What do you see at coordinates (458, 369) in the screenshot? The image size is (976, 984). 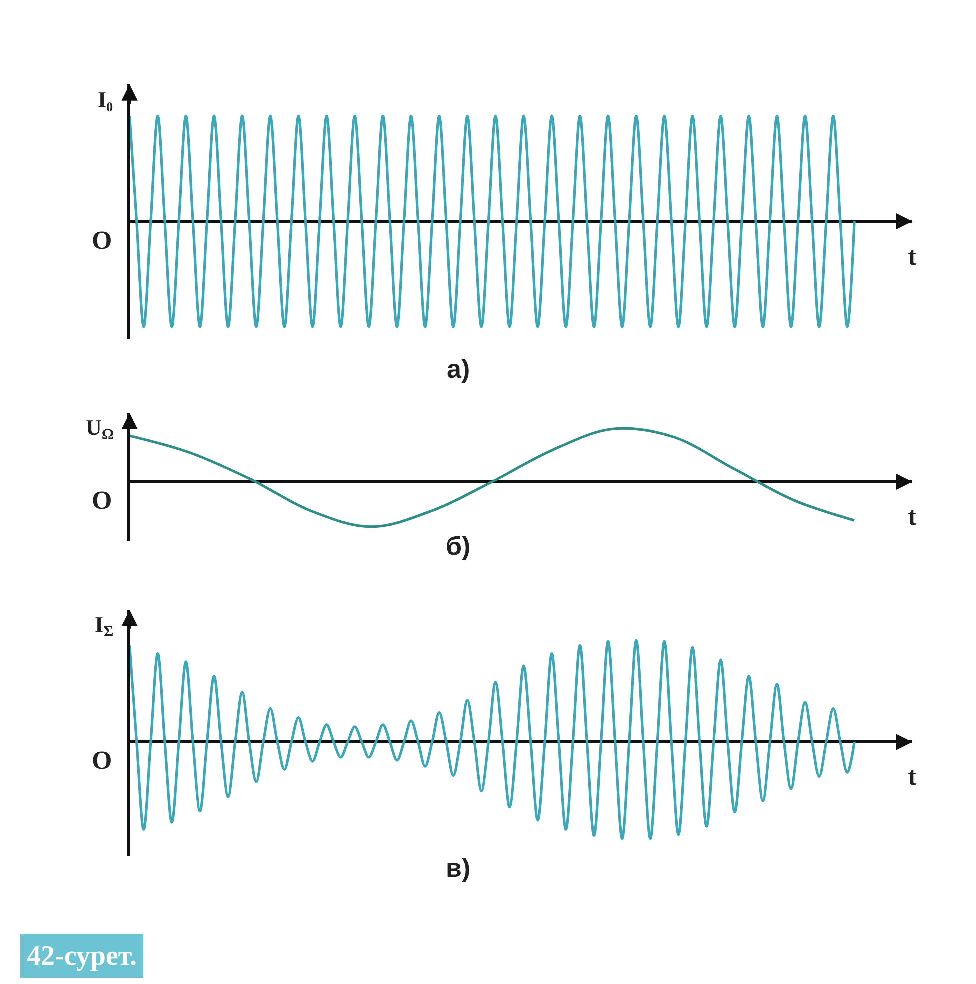 I see `text: а)` at bounding box center [458, 369].